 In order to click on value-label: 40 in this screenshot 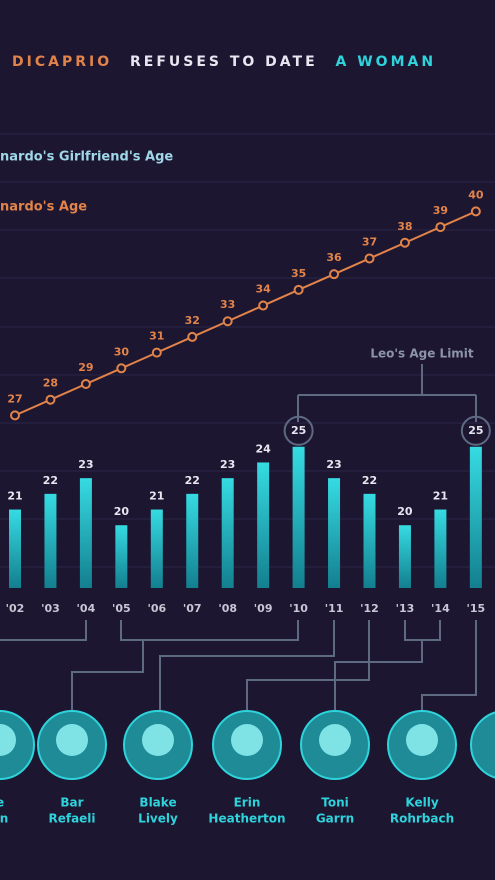, I will do `click(476, 194)`.